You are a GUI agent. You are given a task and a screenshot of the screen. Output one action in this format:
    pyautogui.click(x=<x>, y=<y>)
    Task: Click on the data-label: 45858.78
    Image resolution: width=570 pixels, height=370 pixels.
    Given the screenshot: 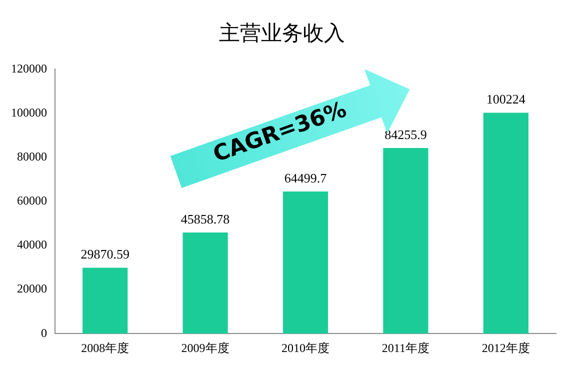 What is the action you would take?
    pyautogui.click(x=205, y=218)
    